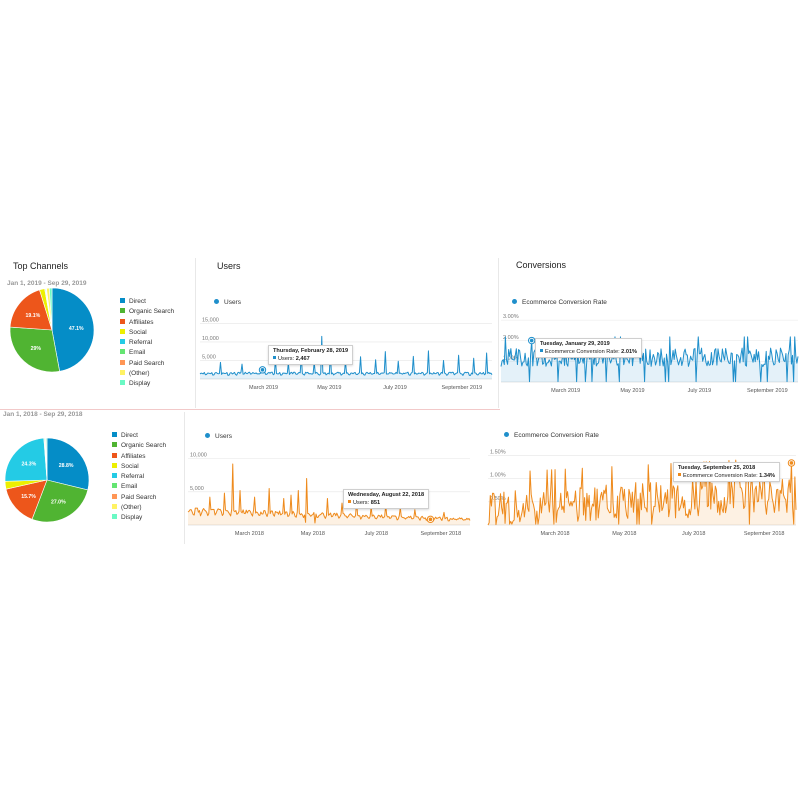 The image size is (800, 800). I want to click on pie-slice-label: 28.8%, so click(66, 466).